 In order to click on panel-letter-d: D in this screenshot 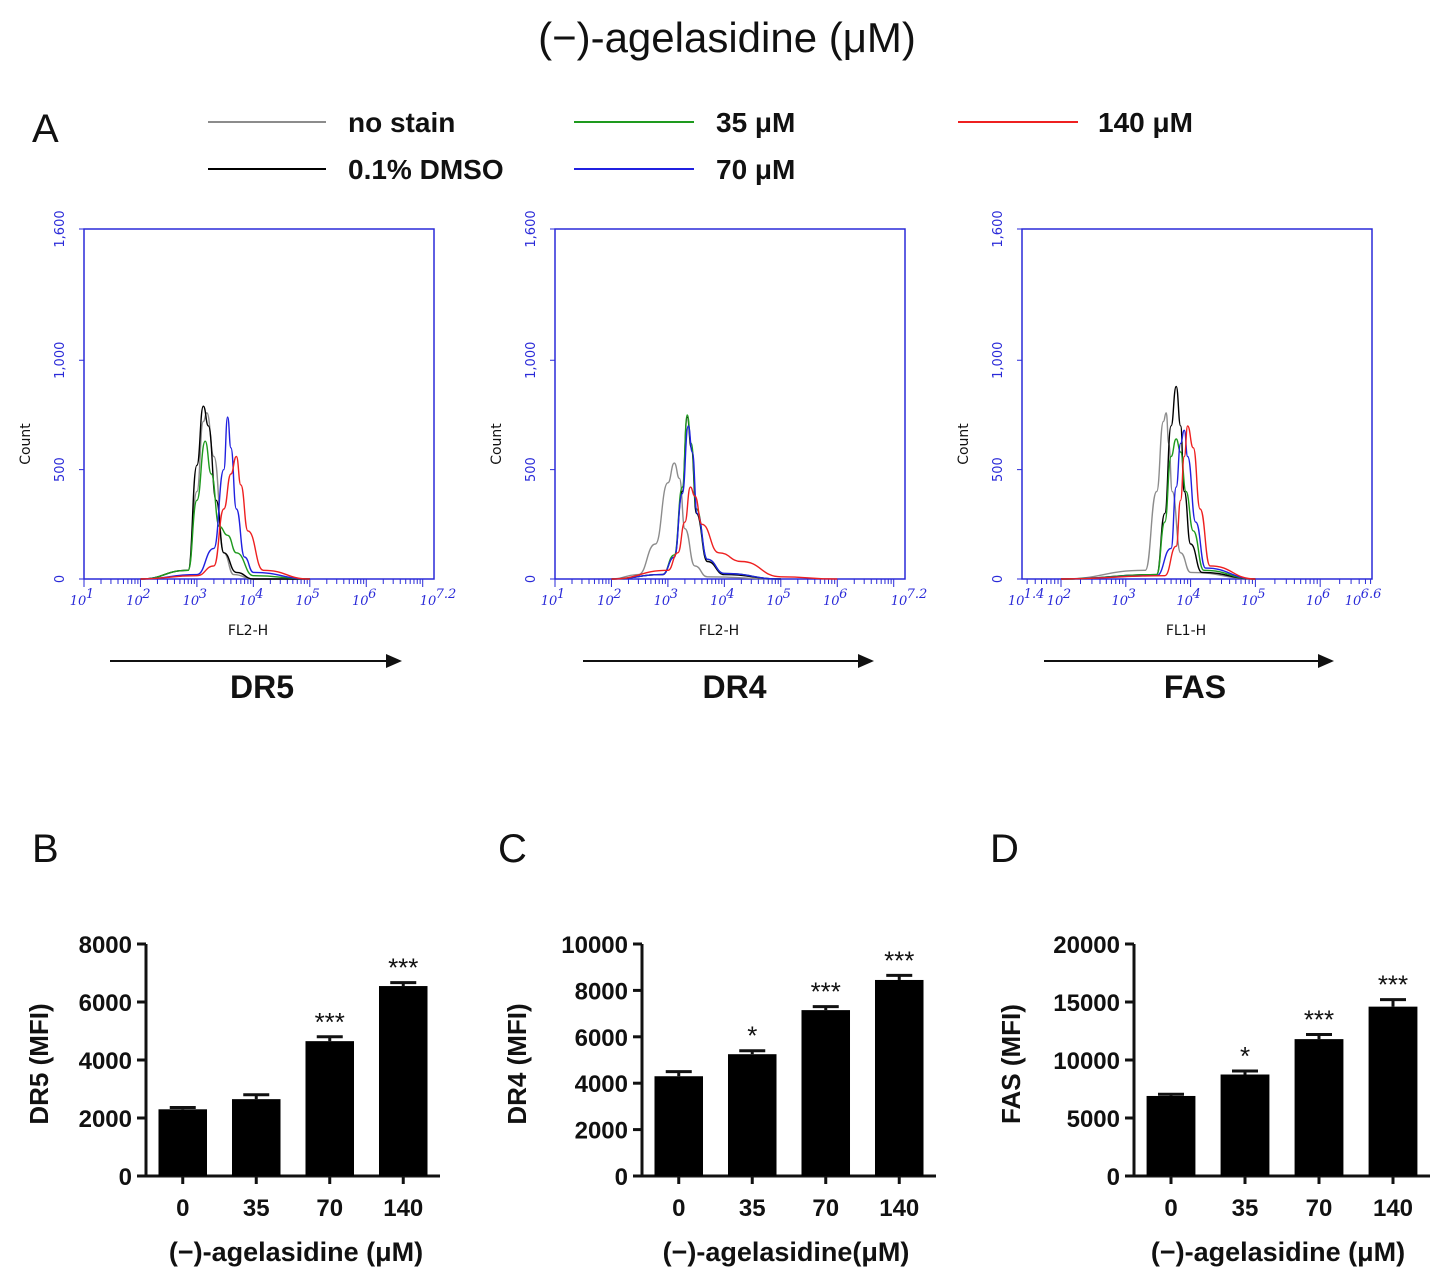, I will do `click(1004, 849)`.